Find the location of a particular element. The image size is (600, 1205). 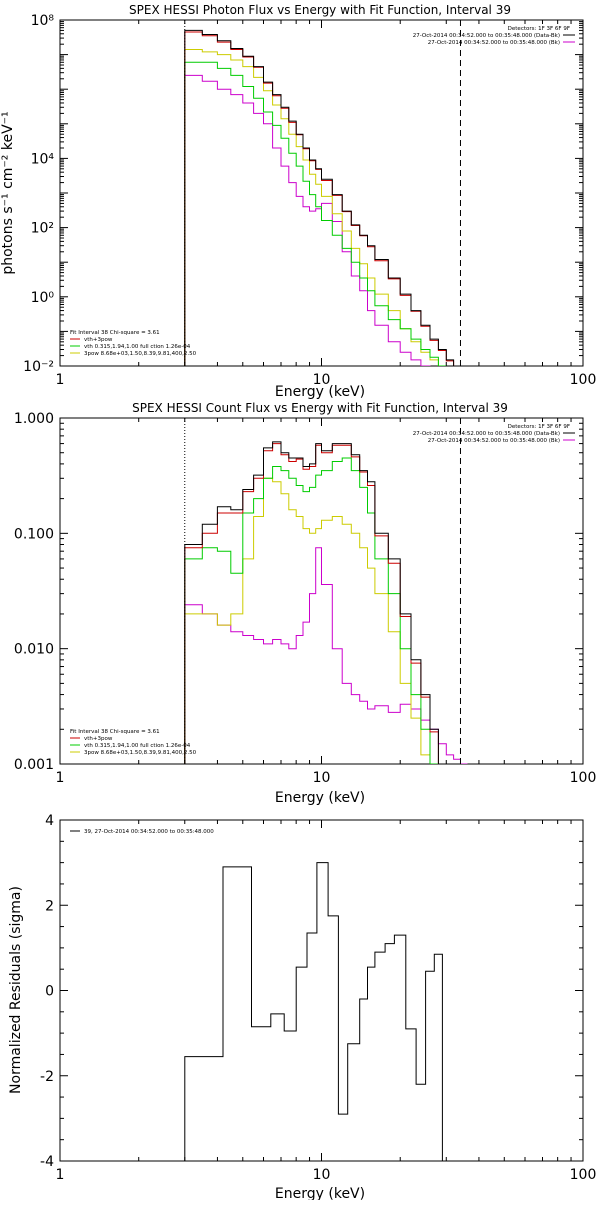

y-tick-label: 2 is located at coordinates (49, 906).